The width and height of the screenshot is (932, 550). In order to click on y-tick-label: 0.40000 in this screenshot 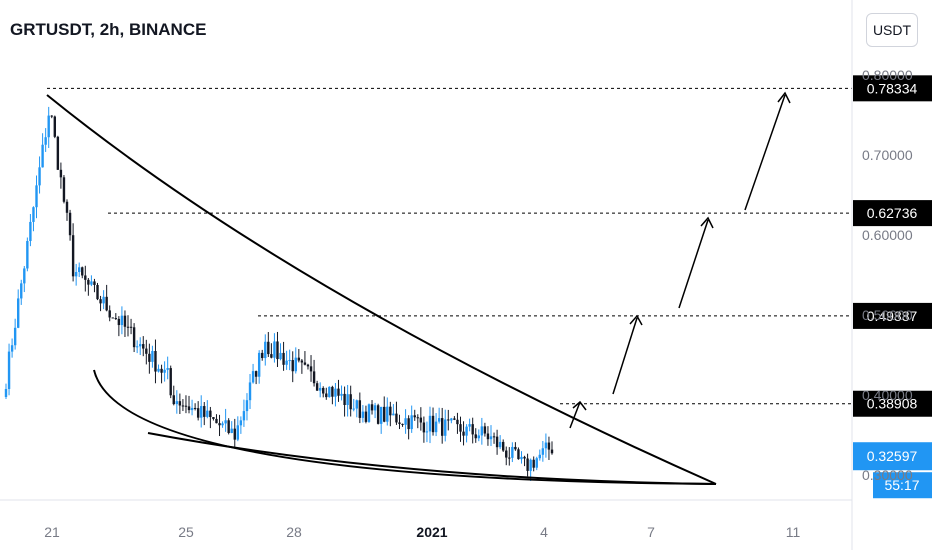, I will do `click(887, 395)`.